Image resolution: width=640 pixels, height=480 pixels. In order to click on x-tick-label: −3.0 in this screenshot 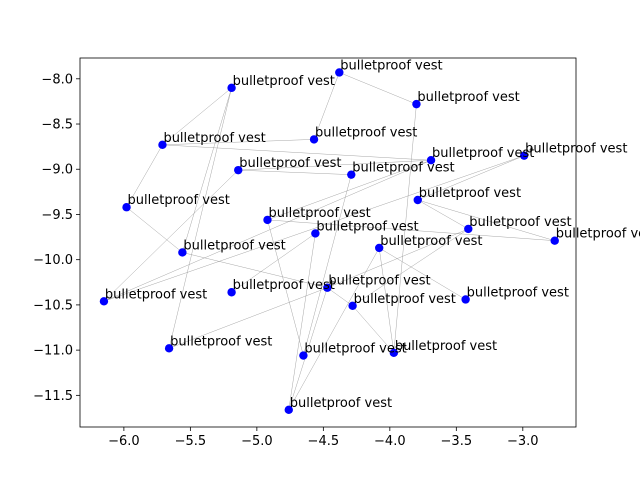, I will do `click(523, 441)`.